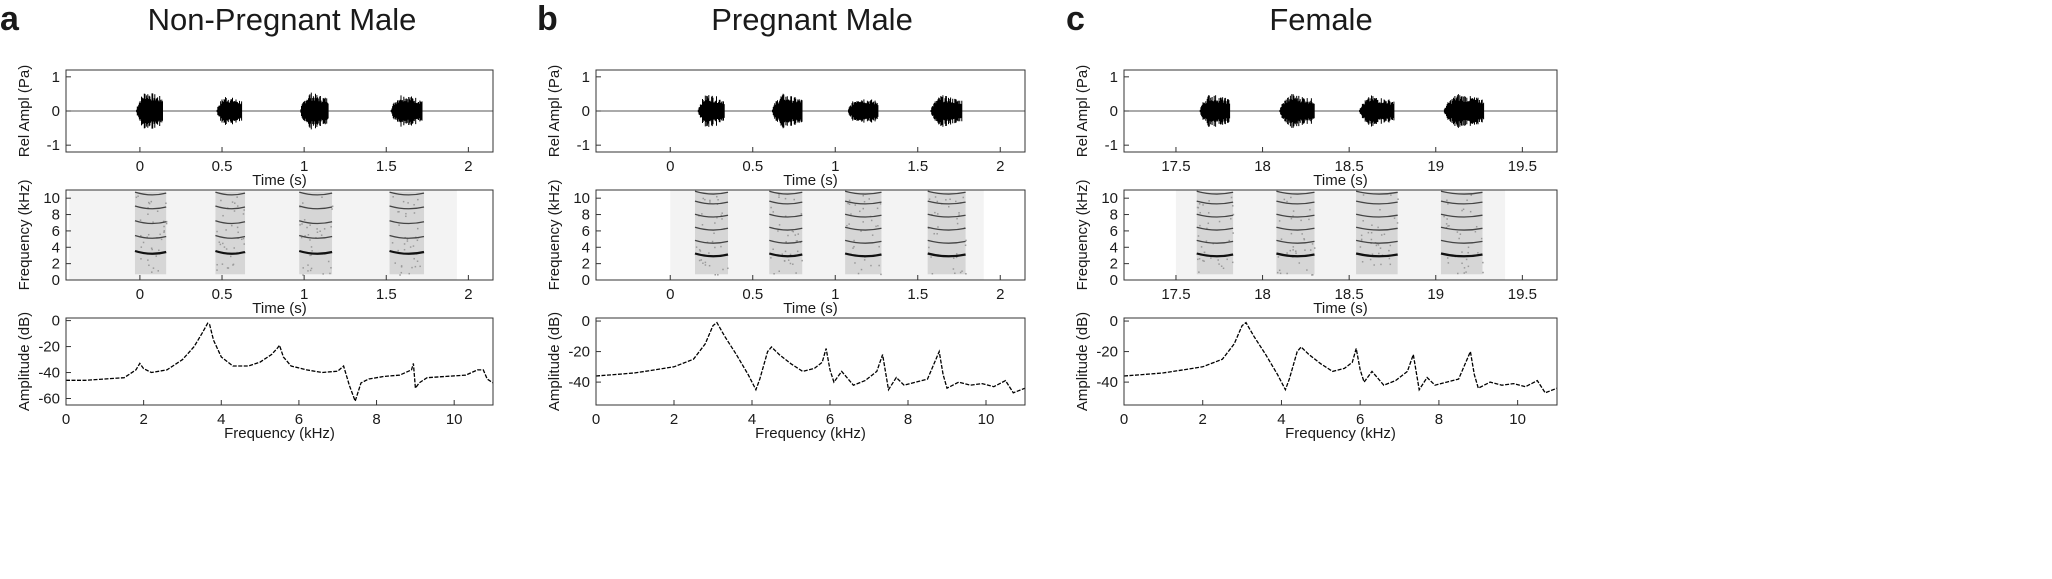 Image resolution: width=2052 pixels, height=579 pixels. Describe the element at coordinates (810, 235) in the screenshot. I see `panel-b-spectrogram-frame` at that location.